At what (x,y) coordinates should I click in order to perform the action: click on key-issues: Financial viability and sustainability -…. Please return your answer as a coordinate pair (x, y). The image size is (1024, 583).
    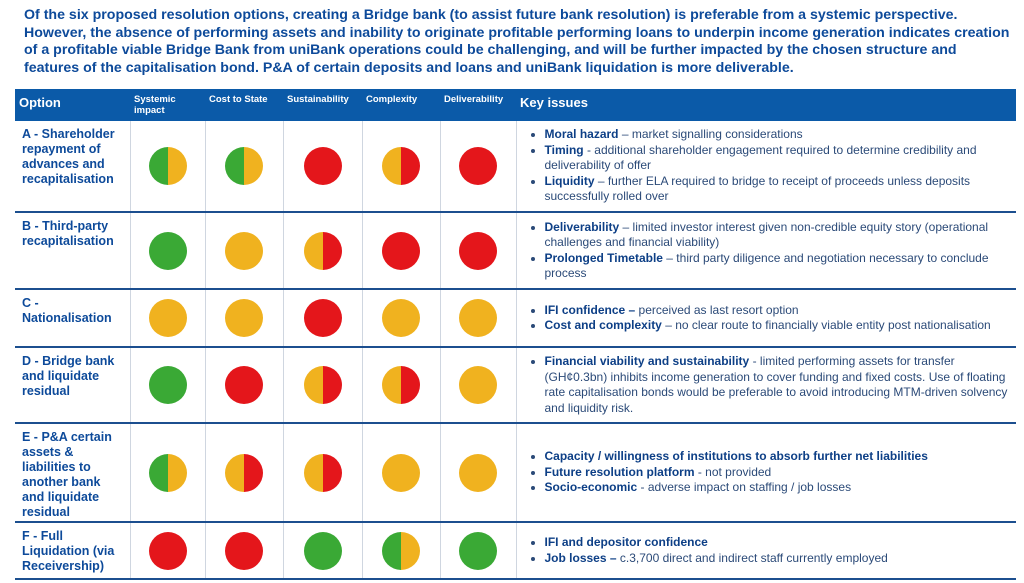
    Looking at the image, I should click on (766, 385).